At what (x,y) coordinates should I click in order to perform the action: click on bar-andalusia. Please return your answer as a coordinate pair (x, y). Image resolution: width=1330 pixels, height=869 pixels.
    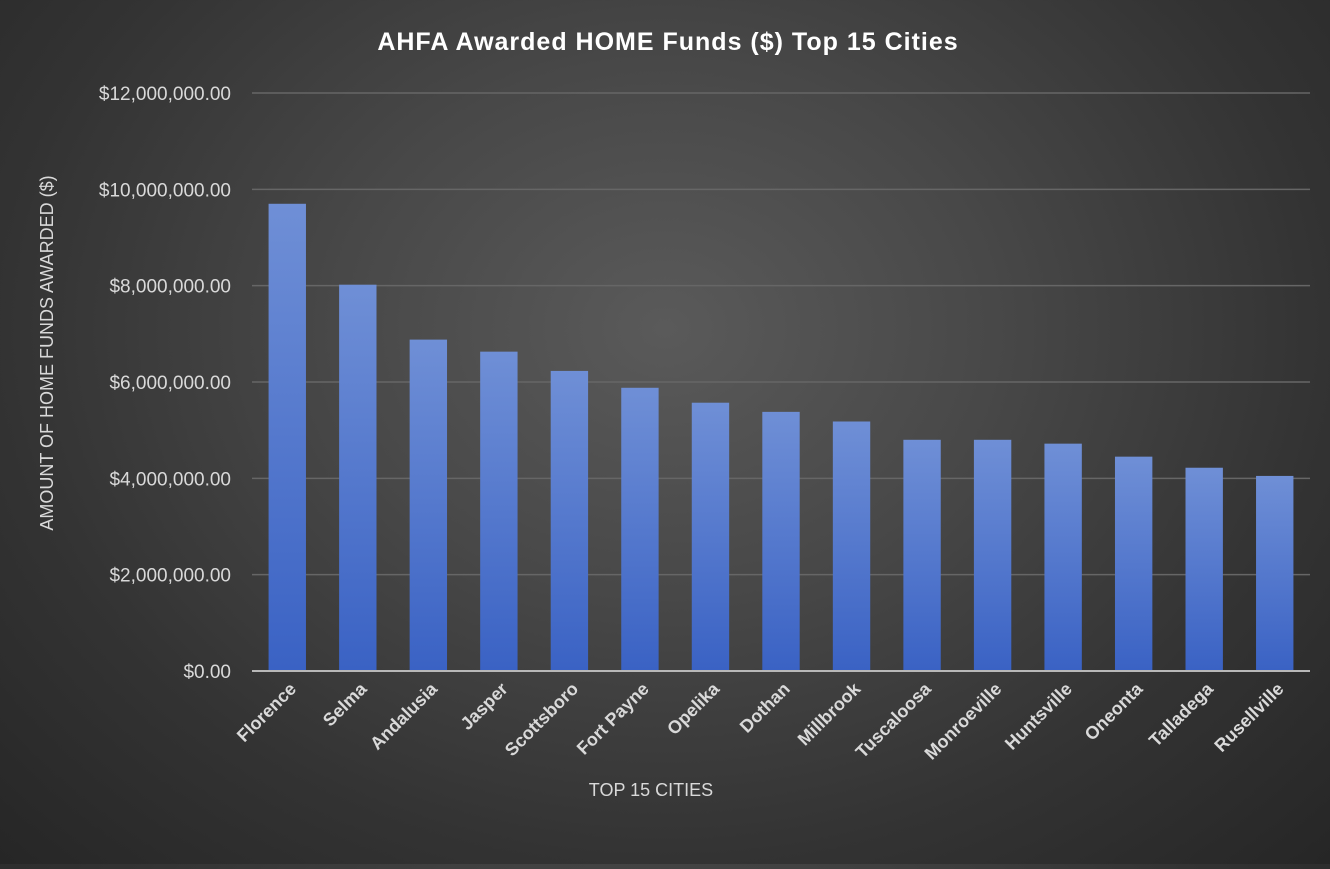
    Looking at the image, I should click on (428, 505).